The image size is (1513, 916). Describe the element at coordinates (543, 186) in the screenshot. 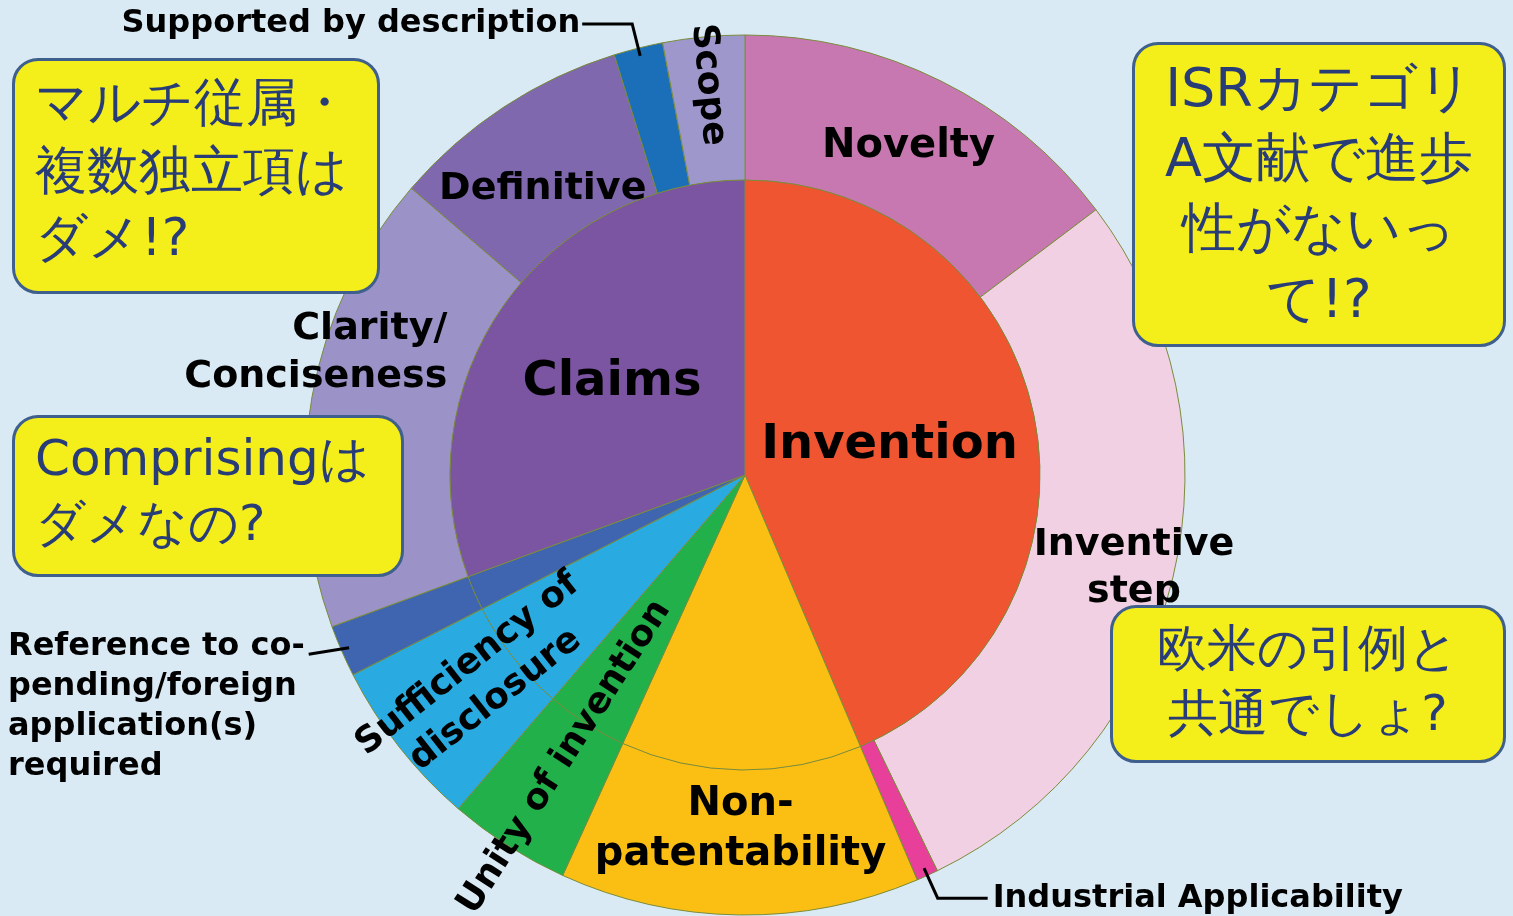

I see `category-label: Definitive` at that location.